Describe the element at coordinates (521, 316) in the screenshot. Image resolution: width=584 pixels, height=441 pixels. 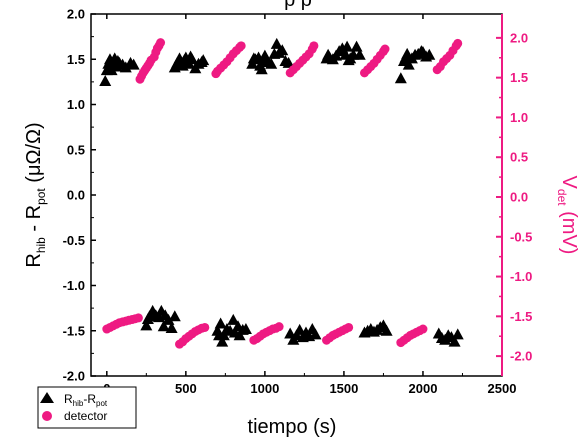
I see `y-right-tick-label: -1.5` at that location.